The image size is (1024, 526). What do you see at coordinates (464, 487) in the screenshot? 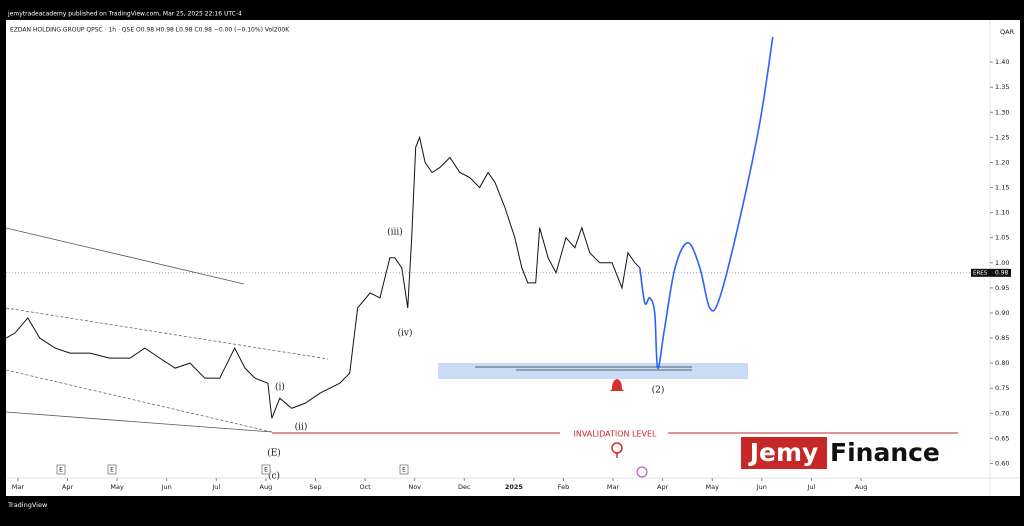
I see `x-tick-label: Dec` at bounding box center [464, 487].